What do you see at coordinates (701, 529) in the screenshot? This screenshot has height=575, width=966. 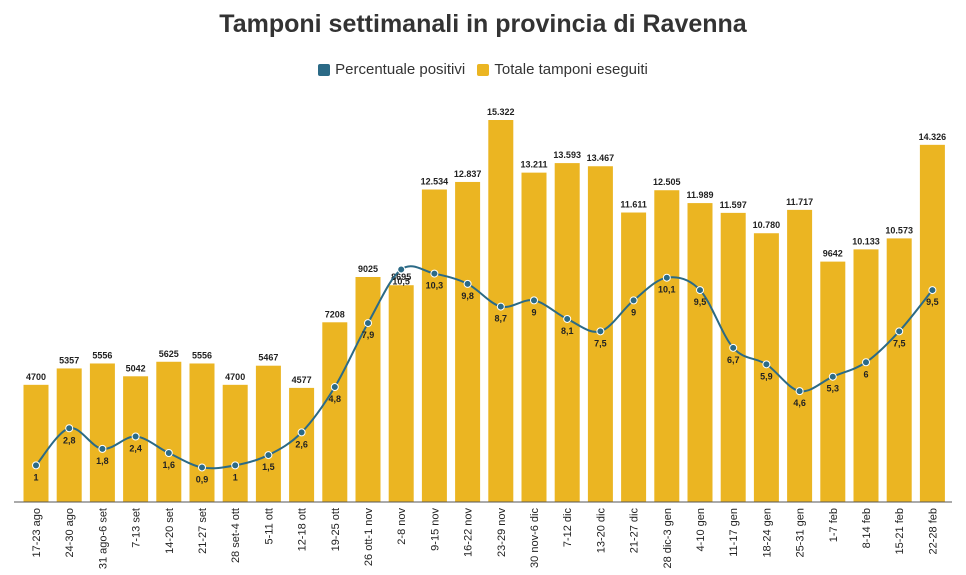 I see `x-tick-label: 4-10 gen` at bounding box center [701, 529].